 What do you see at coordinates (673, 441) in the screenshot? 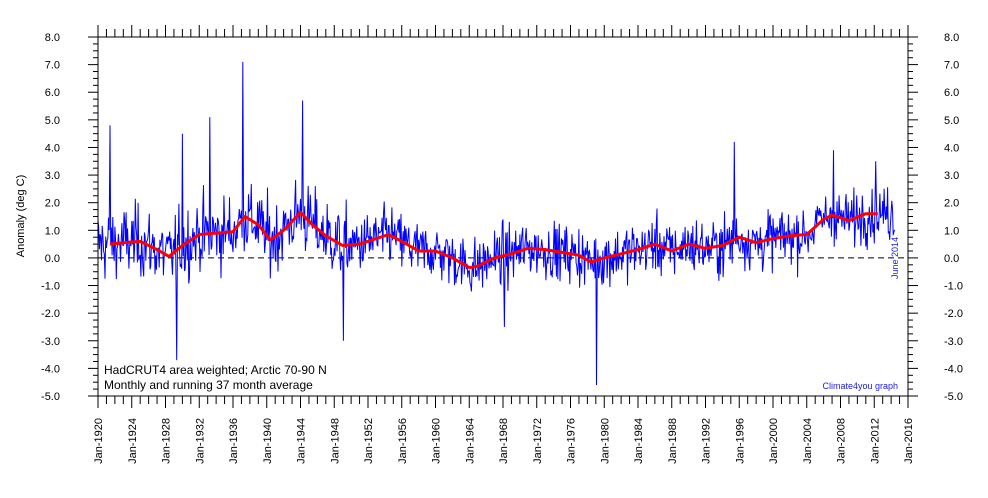
I see `x-tick-label: Jan-1988` at bounding box center [673, 441].